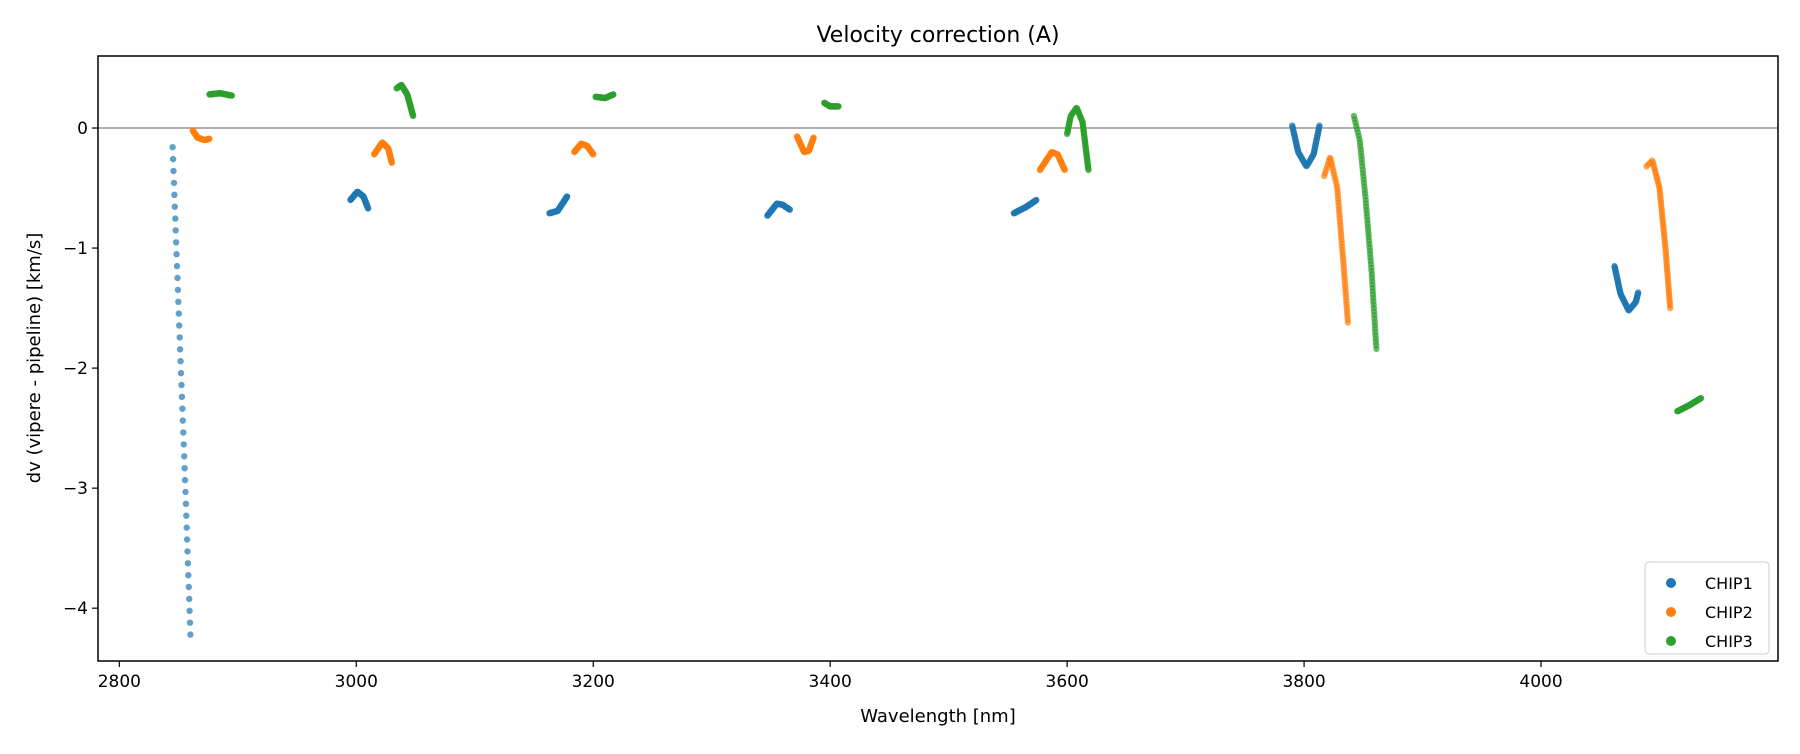  What do you see at coordinates (1729, 641) in the screenshot?
I see `legend-label-chip3: CHIP3` at bounding box center [1729, 641].